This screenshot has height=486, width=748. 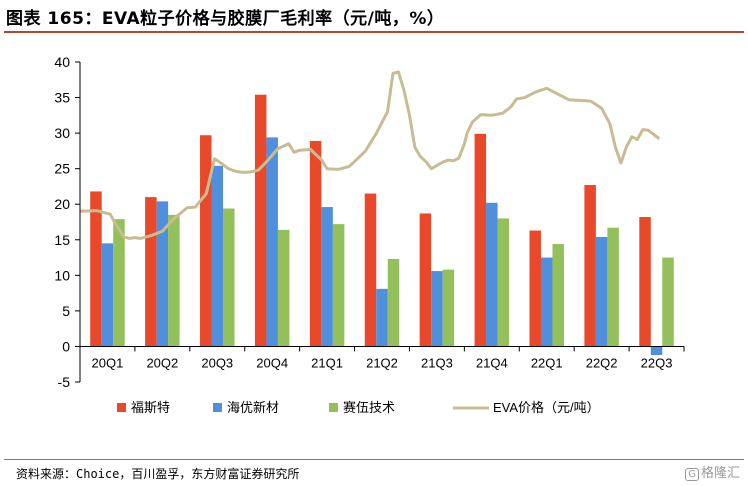 What do you see at coordinates (492, 362) in the screenshot?
I see `x-tick-label: 21Q4` at bounding box center [492, 362].